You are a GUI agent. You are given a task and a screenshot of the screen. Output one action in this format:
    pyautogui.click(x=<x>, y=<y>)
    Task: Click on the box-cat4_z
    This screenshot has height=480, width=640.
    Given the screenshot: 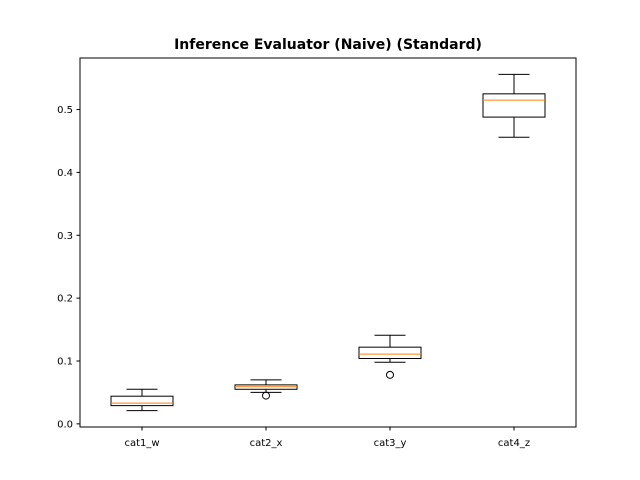 What is the action you would take?
    pyautogui.click(x=514, y=105)
    